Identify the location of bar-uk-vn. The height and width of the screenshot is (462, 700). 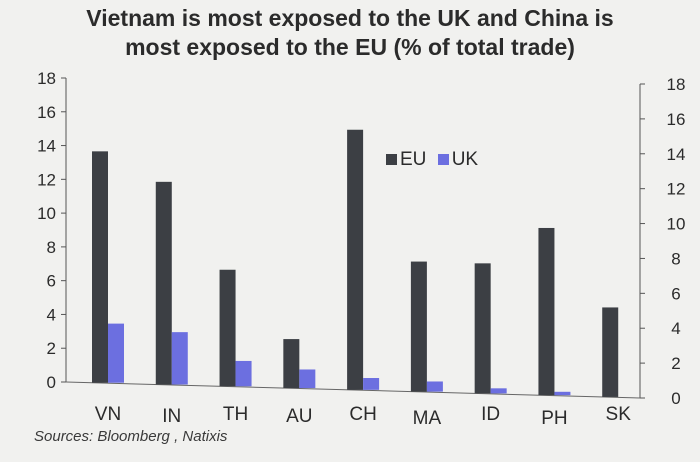
(116, 353).